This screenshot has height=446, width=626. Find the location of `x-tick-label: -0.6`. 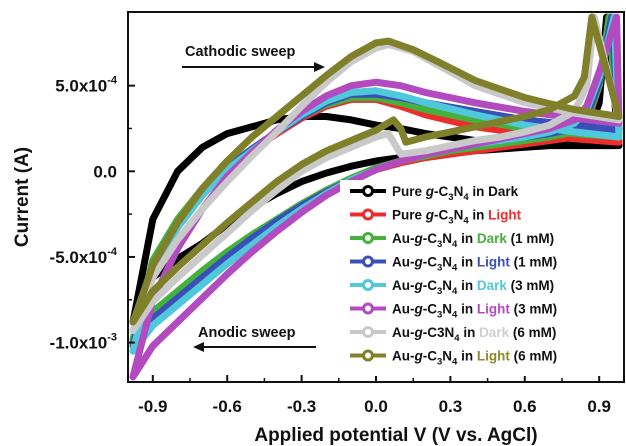

x-tick-label: -0.6 is located at coordinates (227, 406).